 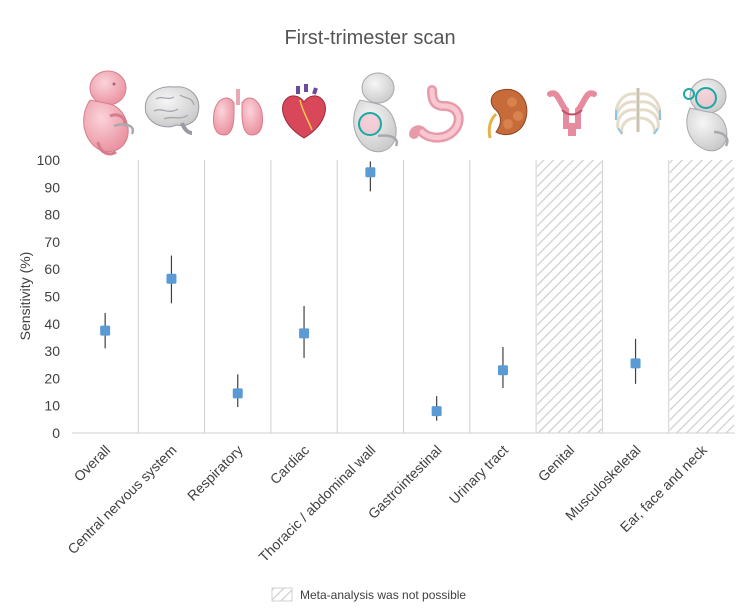 I want to click on chart-title: First-trimester scan, so click(x=369, y=38).